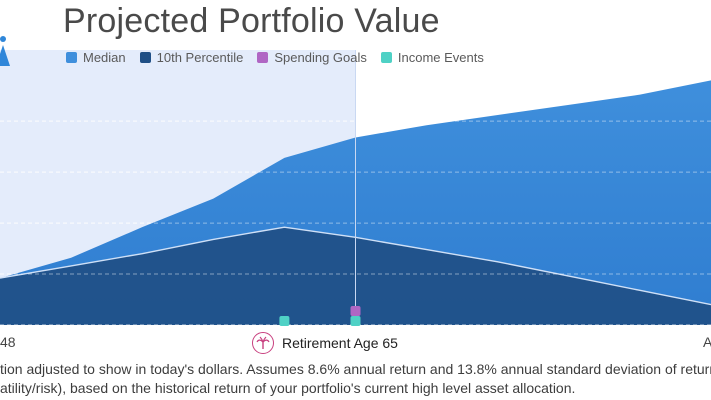 This screenshot has width=711, height=400. Describe the element at coordinates (251, 21) in the screenshot. I see `page-title: Projected Portfolio Value` at that location.